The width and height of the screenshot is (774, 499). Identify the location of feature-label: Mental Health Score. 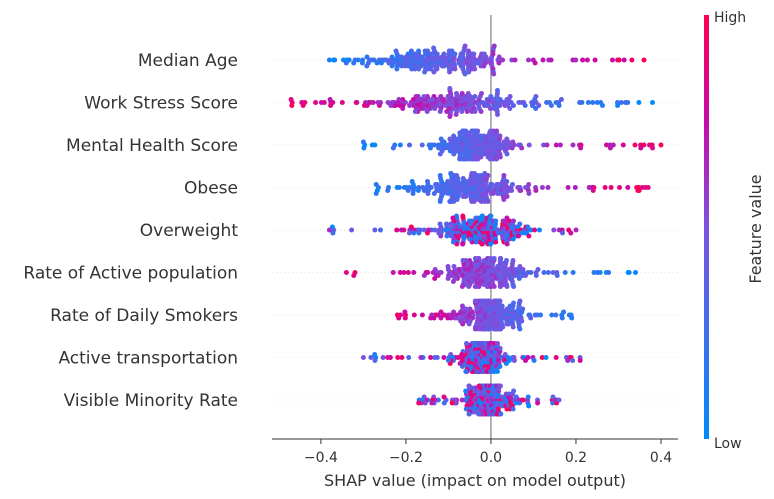
(152, 146).